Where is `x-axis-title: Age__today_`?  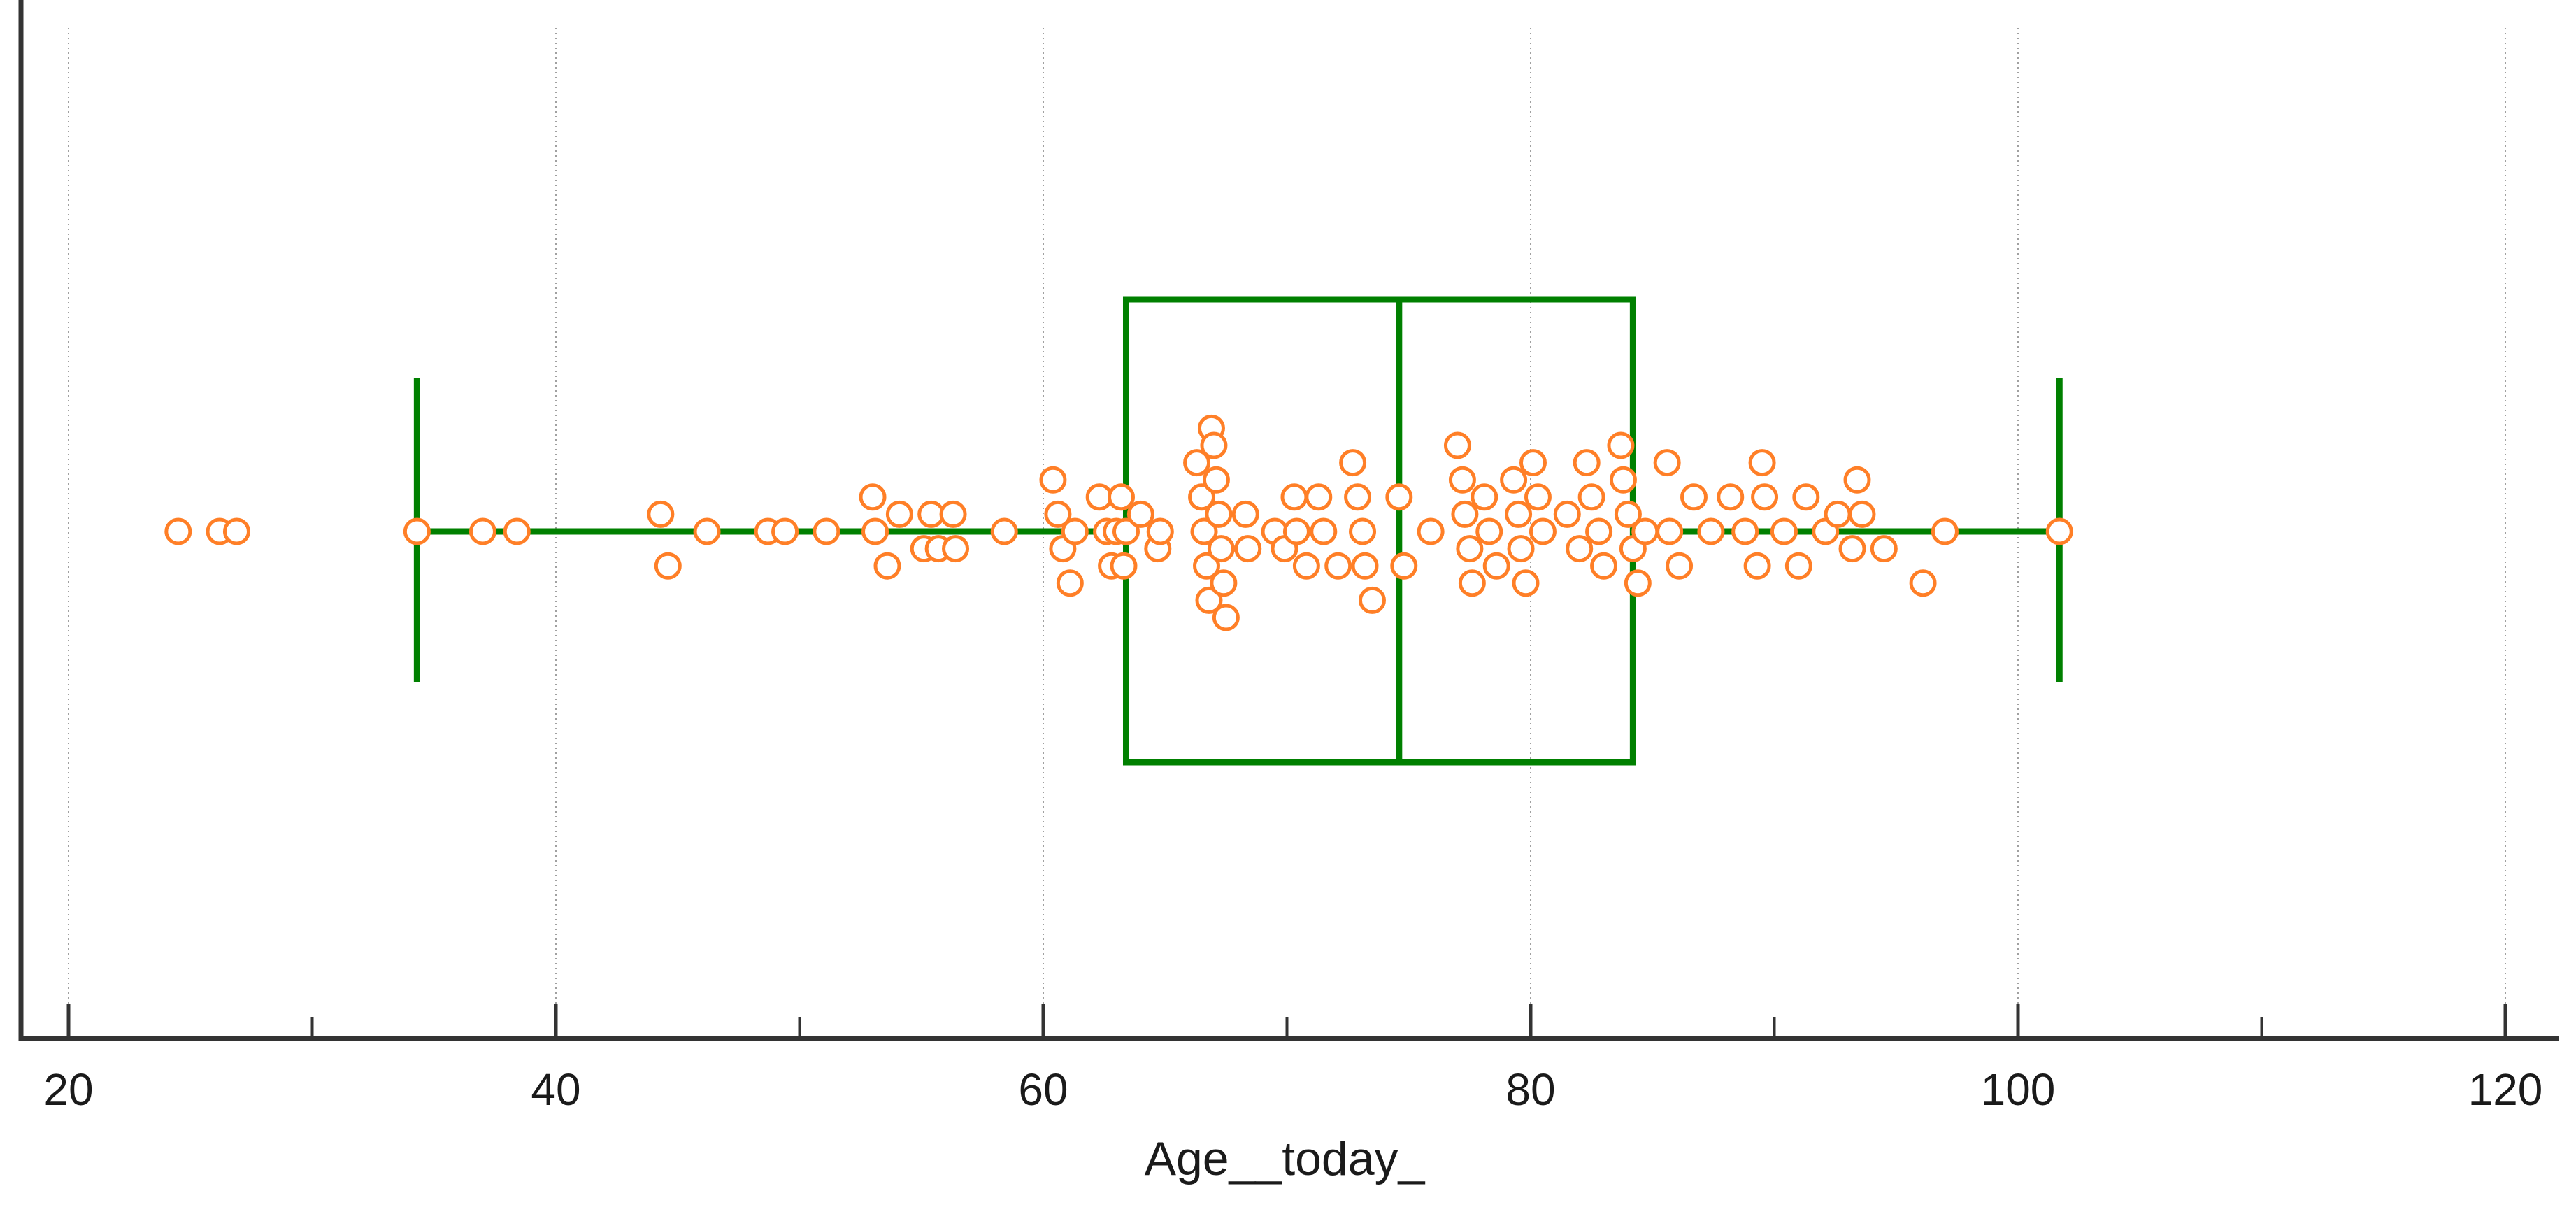
x-axis-title: Age__today_ is located at coordinates (1285, 1158).